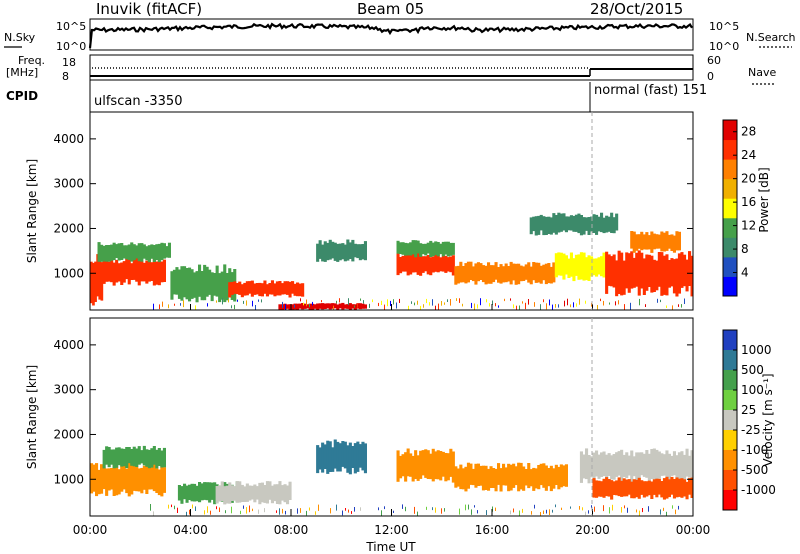 This screenshot has height=554, width=800. I want to click on velocity-colorbar-tick: 1000, so click(756, 350).